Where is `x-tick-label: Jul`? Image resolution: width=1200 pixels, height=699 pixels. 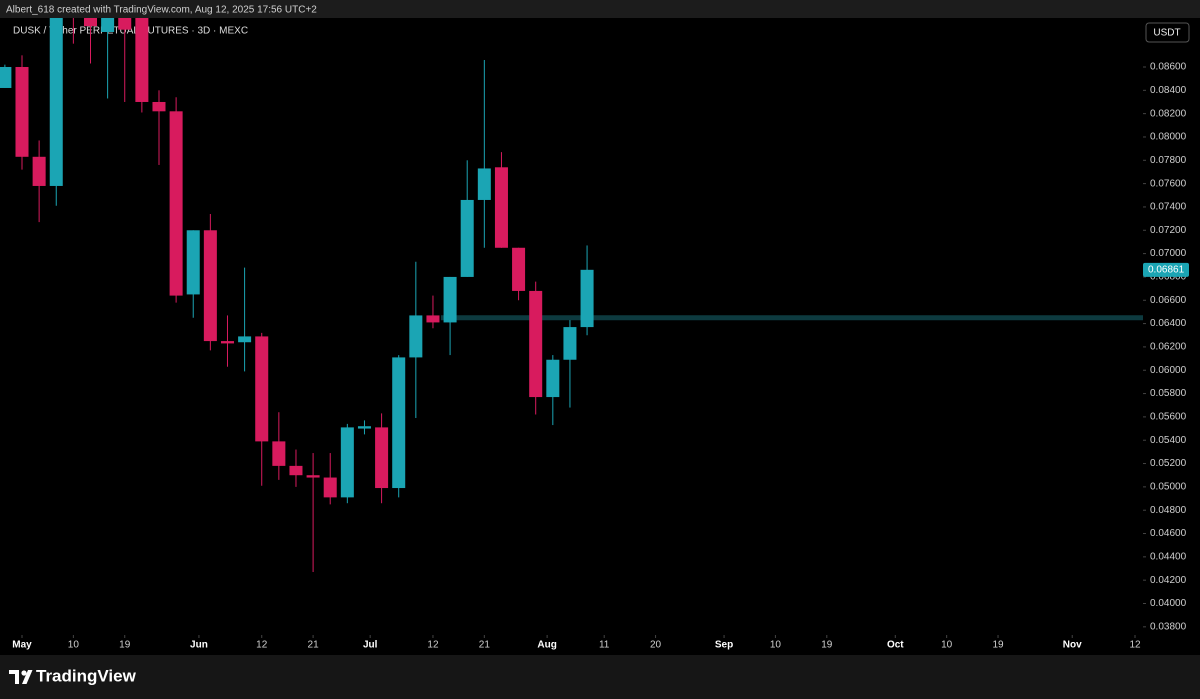 x-tick-label: Jul is located at coordinates (370, 645).